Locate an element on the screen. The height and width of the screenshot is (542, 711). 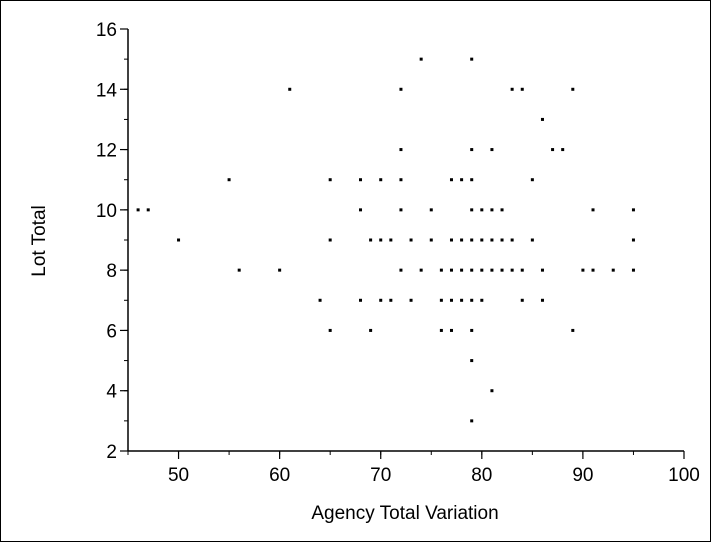
x-tick-label: 90 is located at coordinates (582, 475).